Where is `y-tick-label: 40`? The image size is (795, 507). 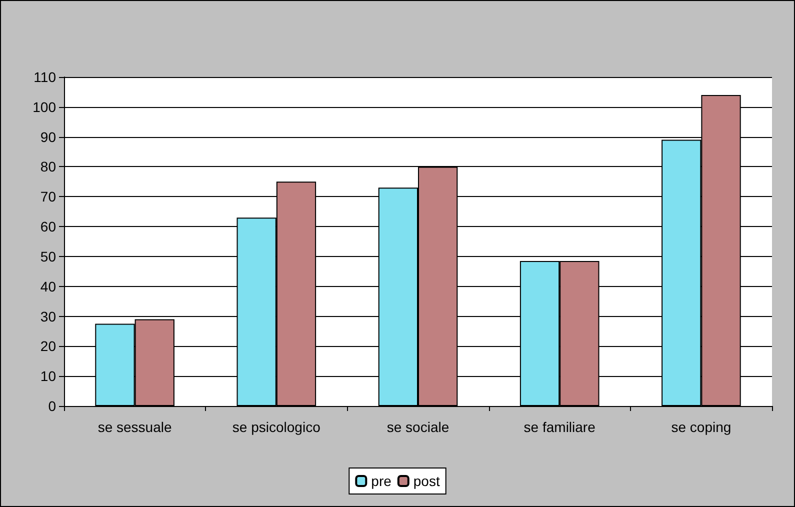 y-tick-label: 40 is located at coordinates (48, 286).